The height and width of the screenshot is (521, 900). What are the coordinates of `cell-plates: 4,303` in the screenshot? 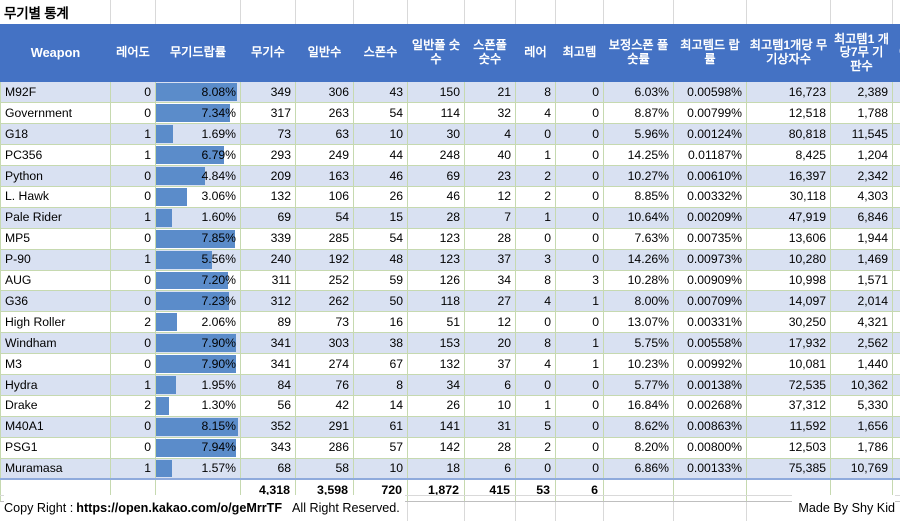 It's located at (861, 197).